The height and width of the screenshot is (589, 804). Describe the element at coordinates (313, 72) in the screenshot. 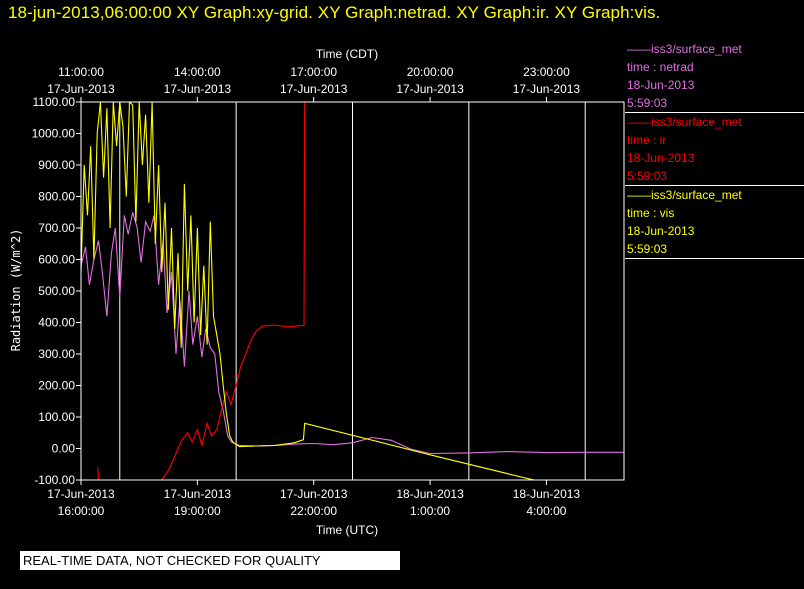

I see `x-top-tick-time: 17:00:00` at that location.